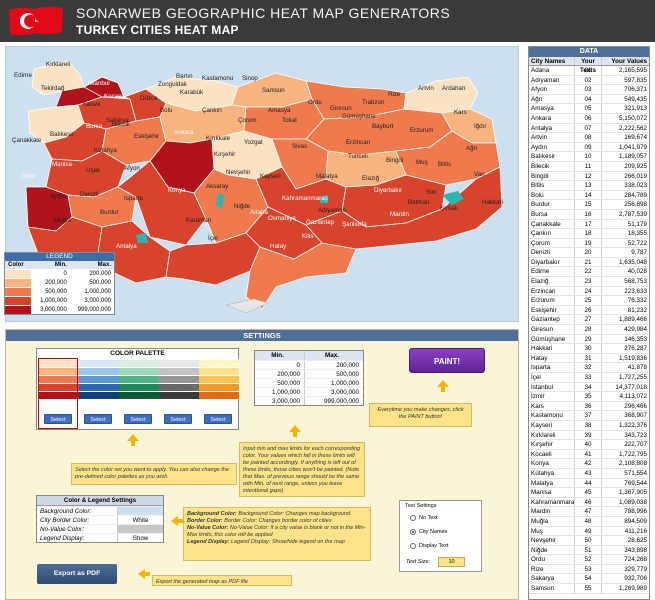 This screenshot has height=600, width=655. Describe the element at coordinates (589, 358) in the screenshot. I see `text-cell: 31` at that location.